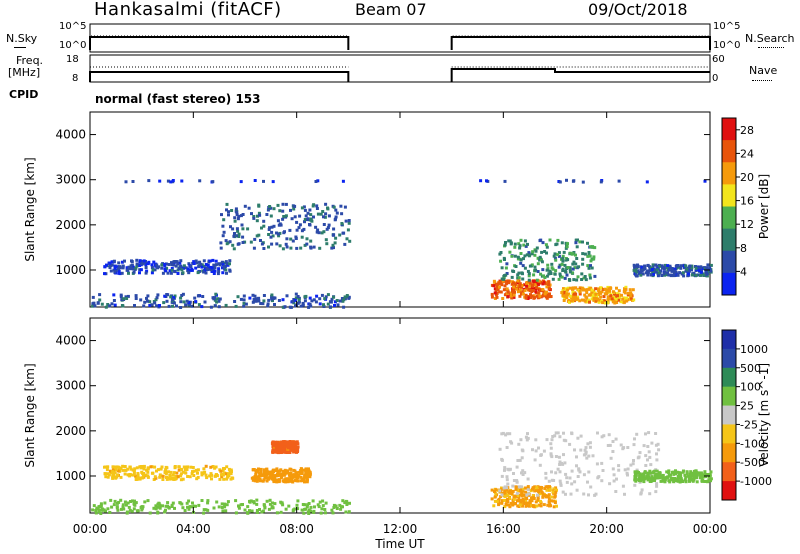  Describe the element at coordinates (743, 248) in the screenshot. I see `power-cb-label-1: 8` at that location.